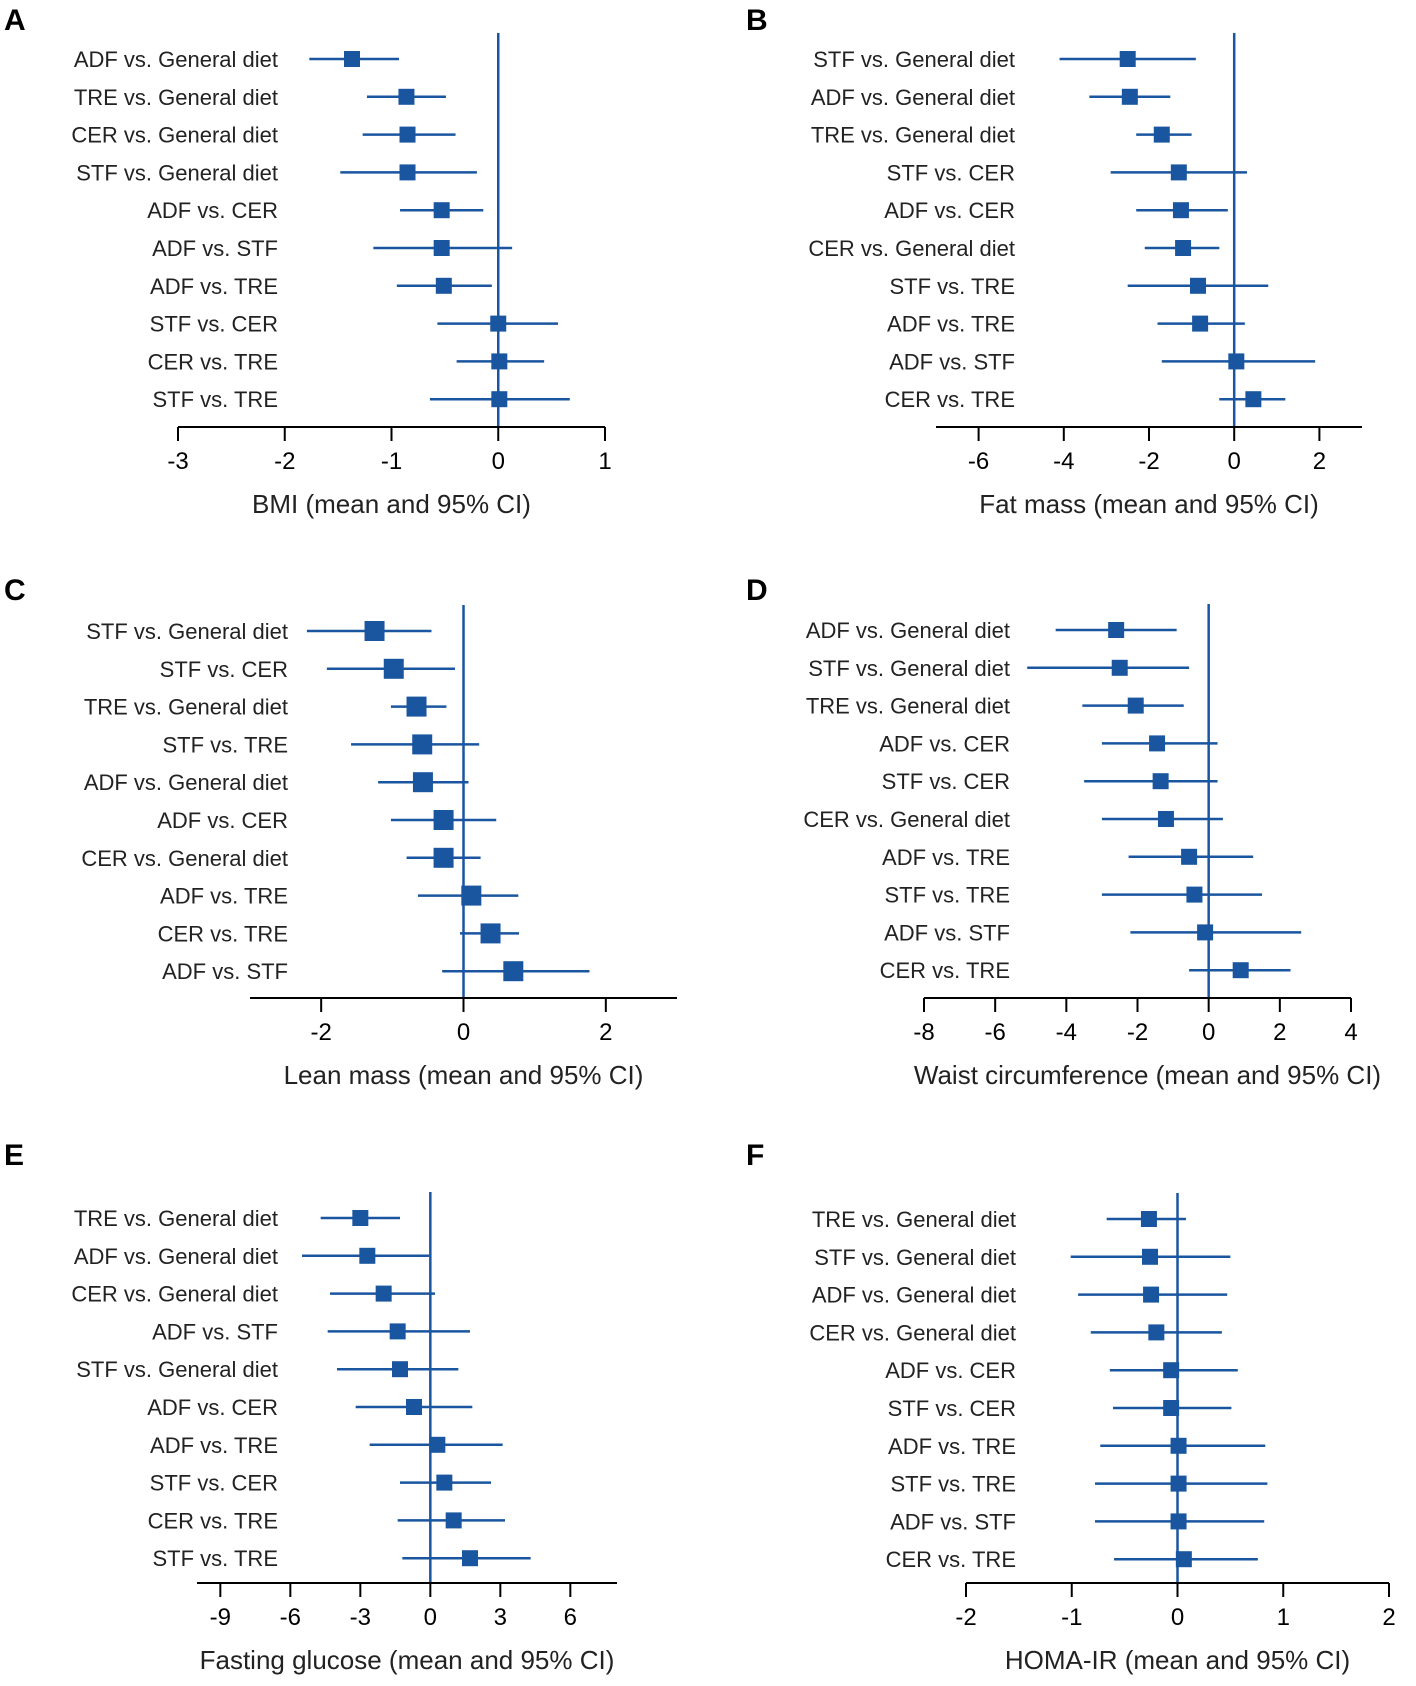 The width and height of the screenshot is (1416, 1686). I want to click on x-tick-label: 1, so click(1283, 1617).